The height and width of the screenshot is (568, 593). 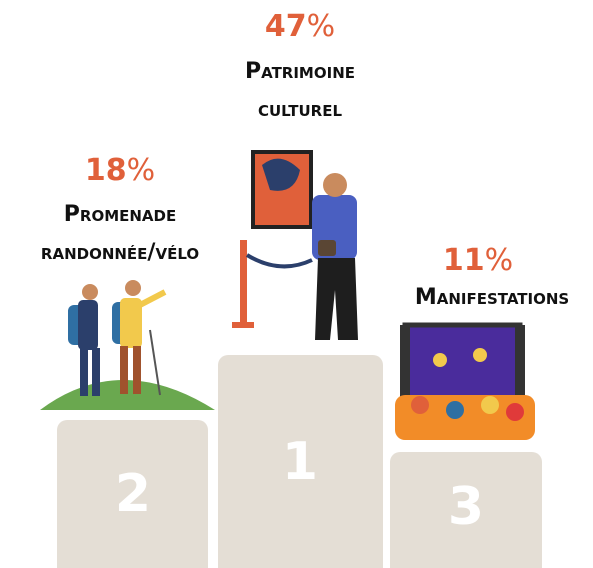 What do you see at coordinates (300, 26) in the screenshot?
I see `percent-first: 47%` at bounding box center [300, 26].